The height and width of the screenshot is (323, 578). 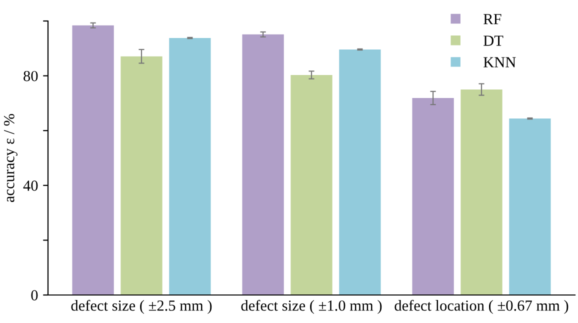 I want to click on y-tick-label: 40, so click(x=30, y=185).